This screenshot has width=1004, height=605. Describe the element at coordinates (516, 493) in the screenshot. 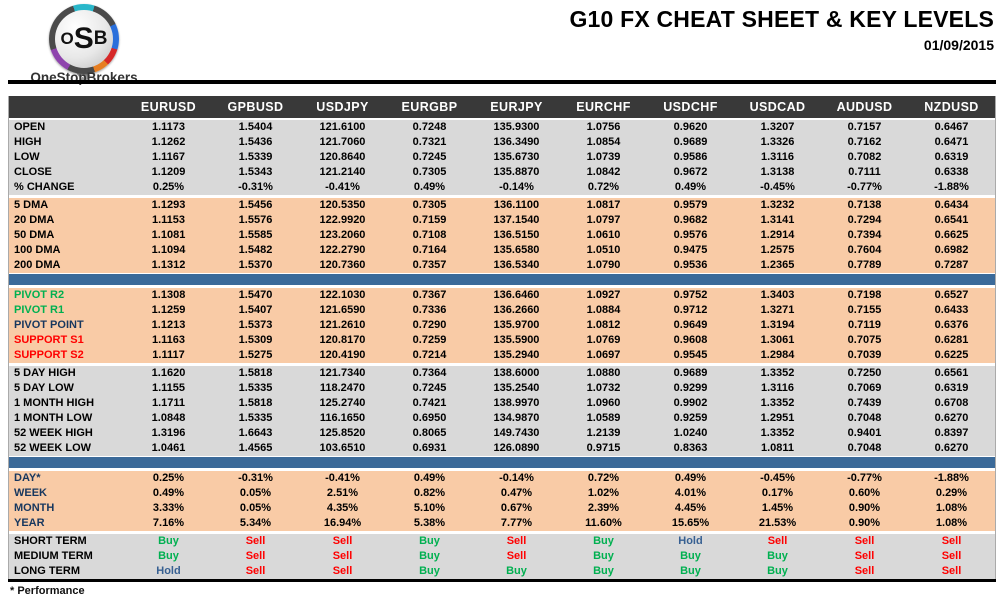

I see `table-cell: 0.47%` at that location.